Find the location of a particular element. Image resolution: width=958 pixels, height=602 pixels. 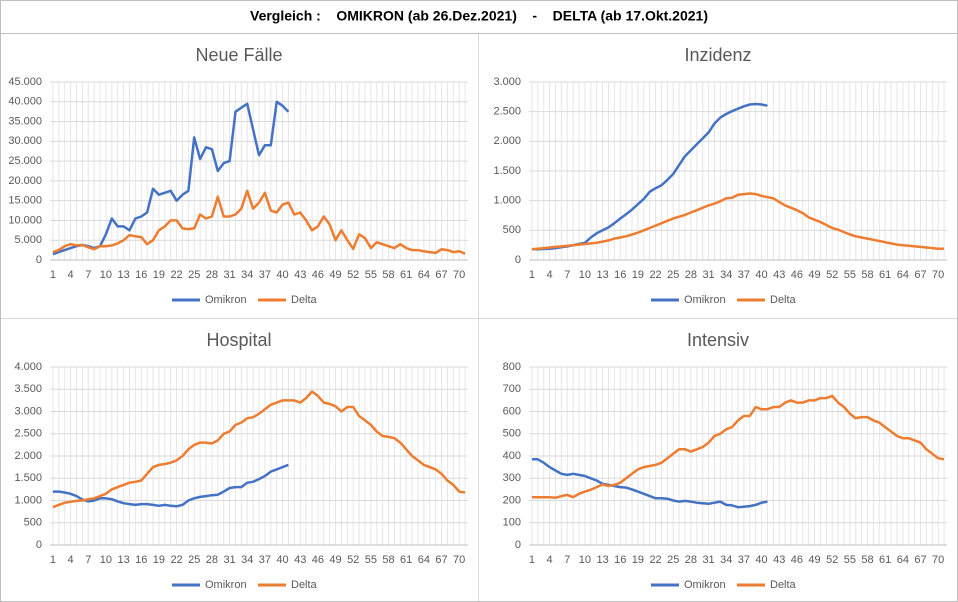

x-tick-label: 25 is located at coordinates (673, 560).